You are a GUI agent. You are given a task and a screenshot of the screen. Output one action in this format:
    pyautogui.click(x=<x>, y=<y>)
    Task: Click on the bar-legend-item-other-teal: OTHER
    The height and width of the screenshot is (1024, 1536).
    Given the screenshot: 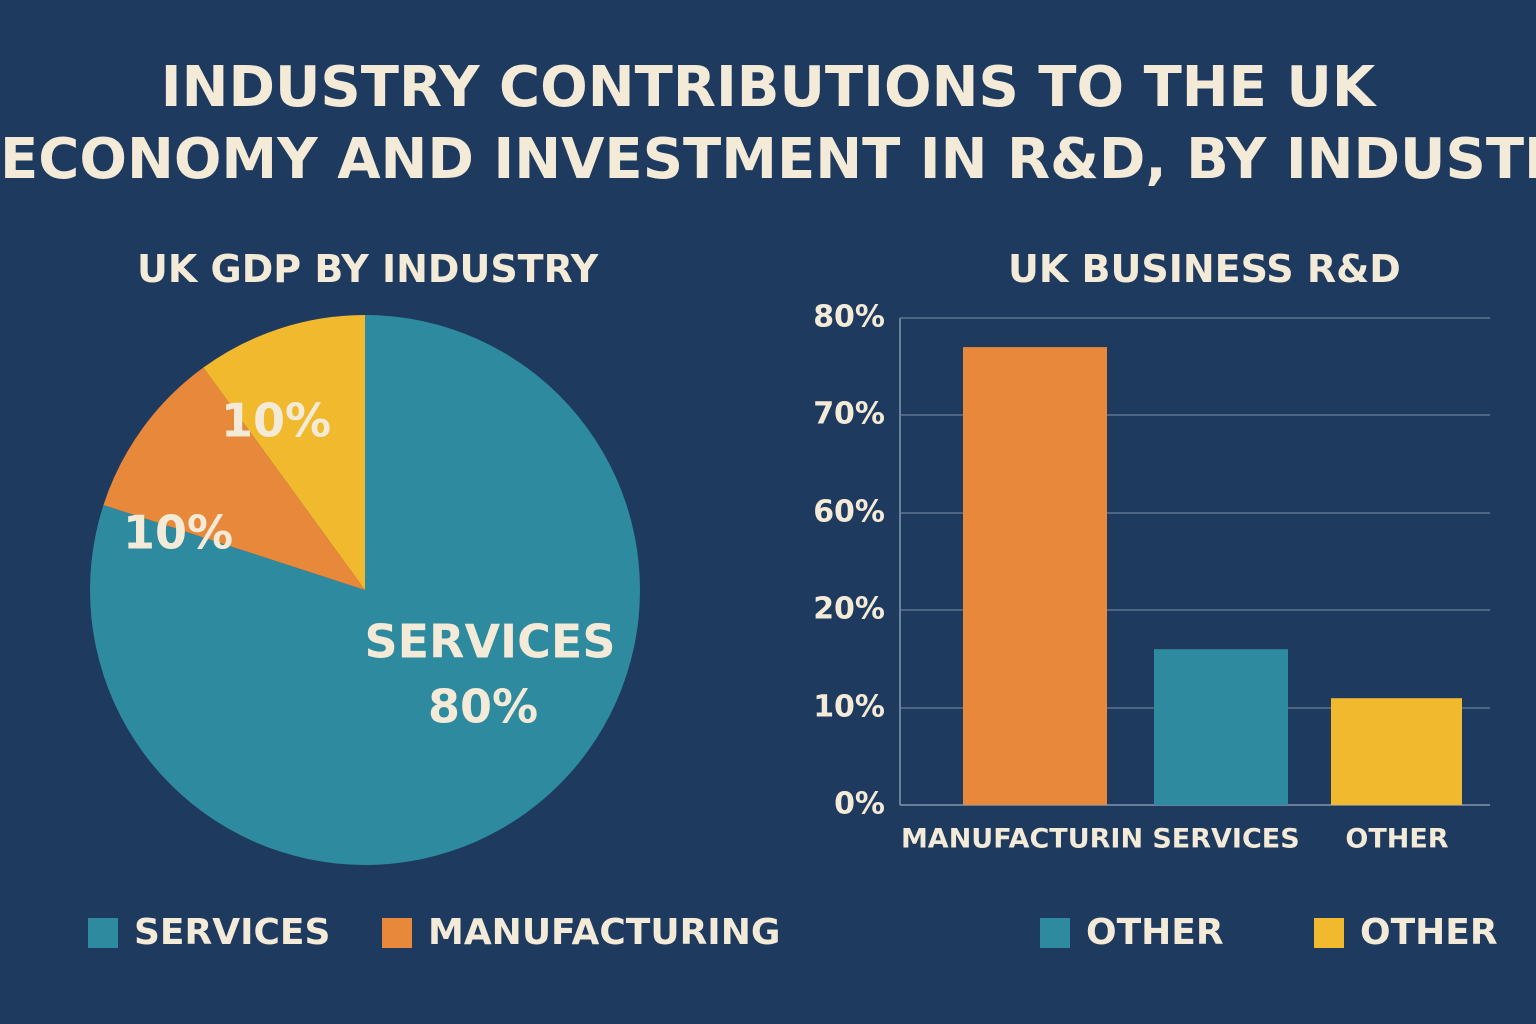 What is the action you would take?
    pyautogui.click(x=1132, y=932)
    